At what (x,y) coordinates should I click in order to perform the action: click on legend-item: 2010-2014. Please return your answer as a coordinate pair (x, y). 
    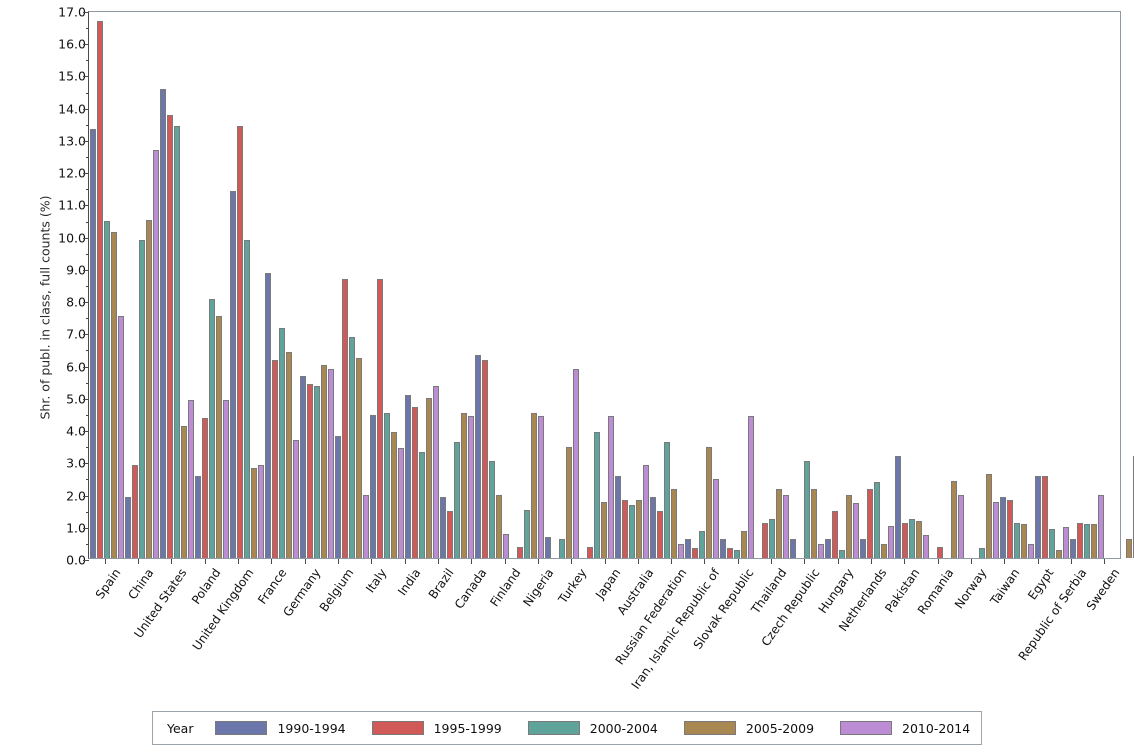
    Looking at the image, I should click on (905, 728).